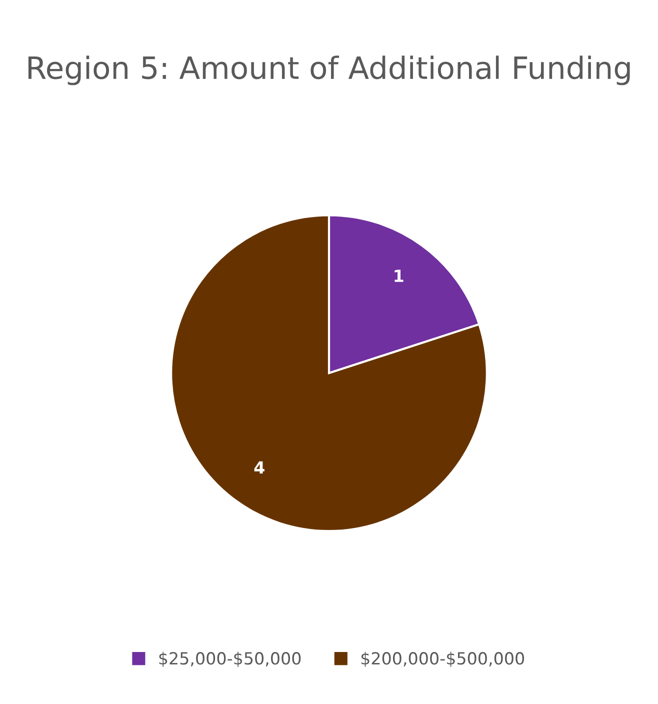  I want to click on chart-title: Region 5: Amount of Additional Funding, so click(329, 71).